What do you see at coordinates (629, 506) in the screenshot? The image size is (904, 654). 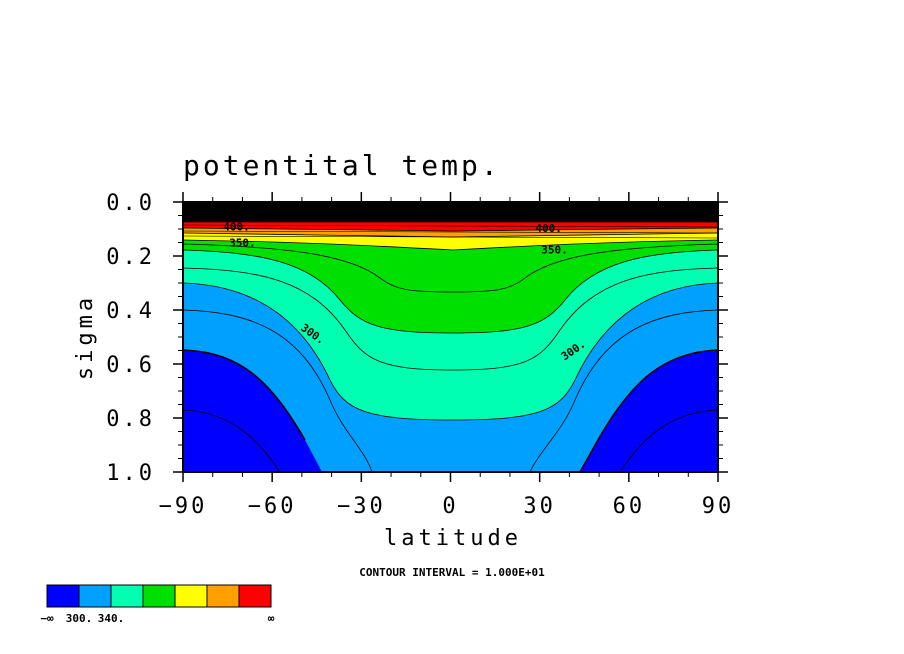 I see `x-tick-label-5: 60` at bounding box center [629, 506].